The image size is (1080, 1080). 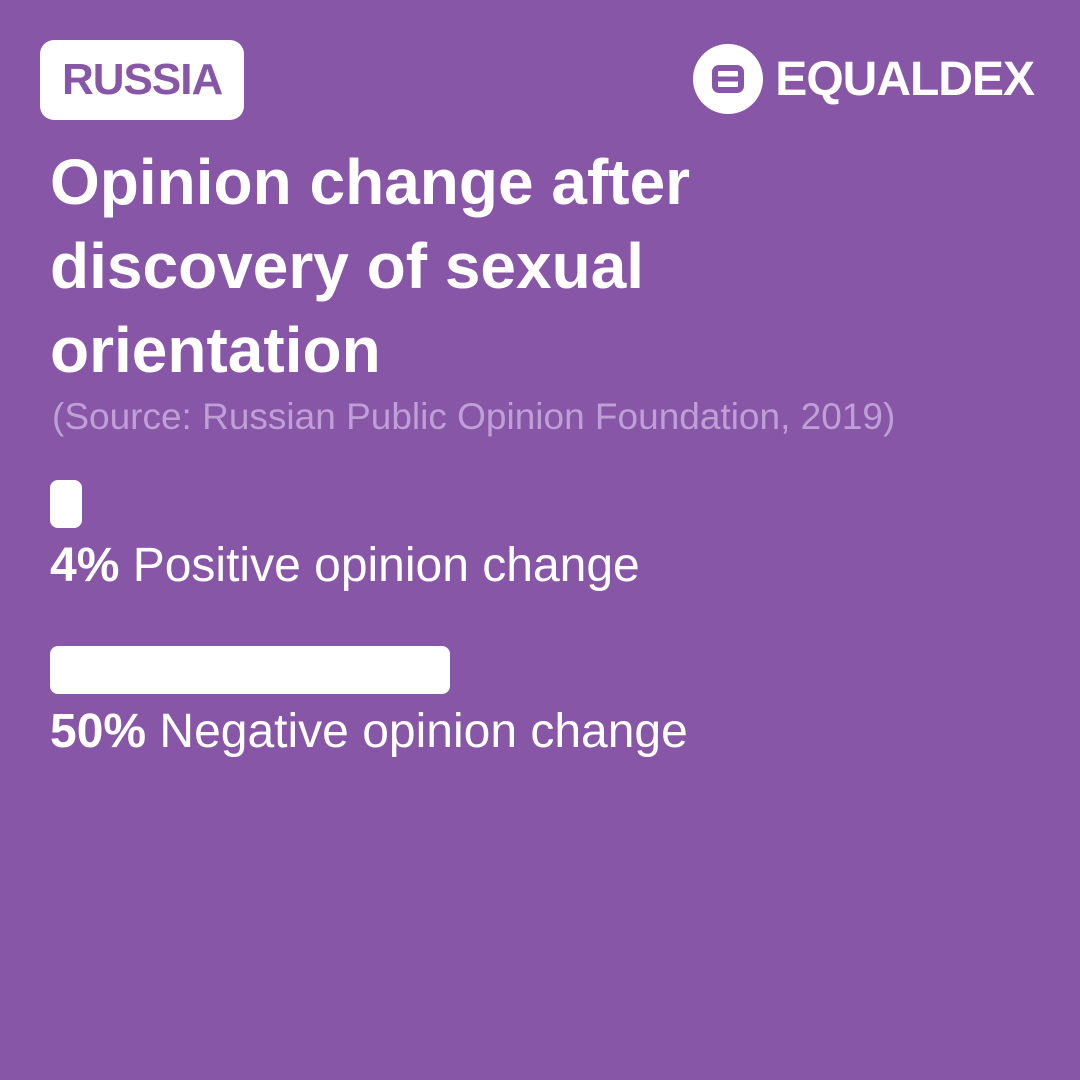 I want to click on country-name: RUSSIA, so click(x=142, y=79).